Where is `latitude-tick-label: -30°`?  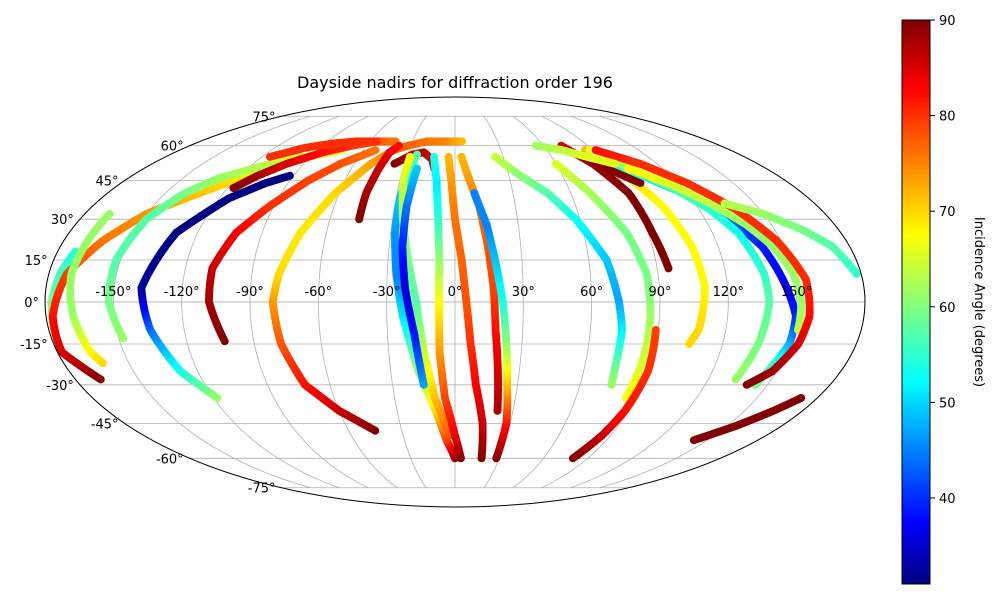
latitude-tick-label: -30° is located at coordinates (60, 386).